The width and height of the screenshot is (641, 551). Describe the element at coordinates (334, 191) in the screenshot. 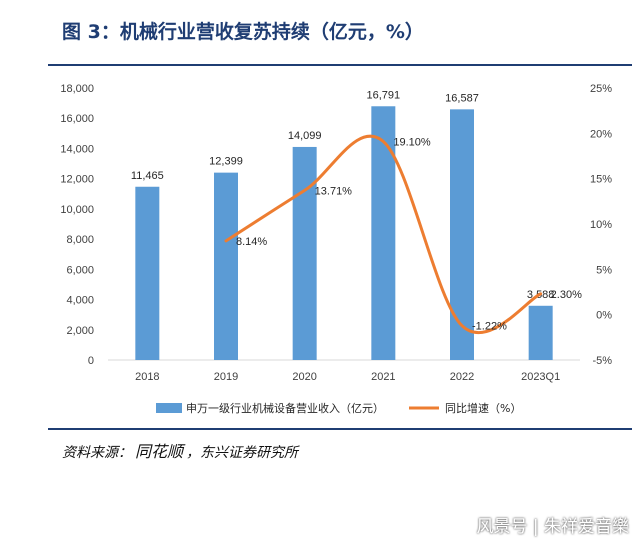

I see `line-data-label: 13.71%` at that location.